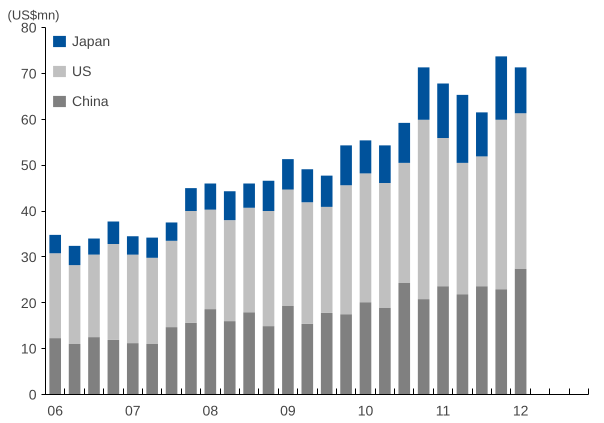 The image size is (604, 423). Describe the element at coordinates (82, 71) in the screenshot. I see `legend-label: US` at that location.